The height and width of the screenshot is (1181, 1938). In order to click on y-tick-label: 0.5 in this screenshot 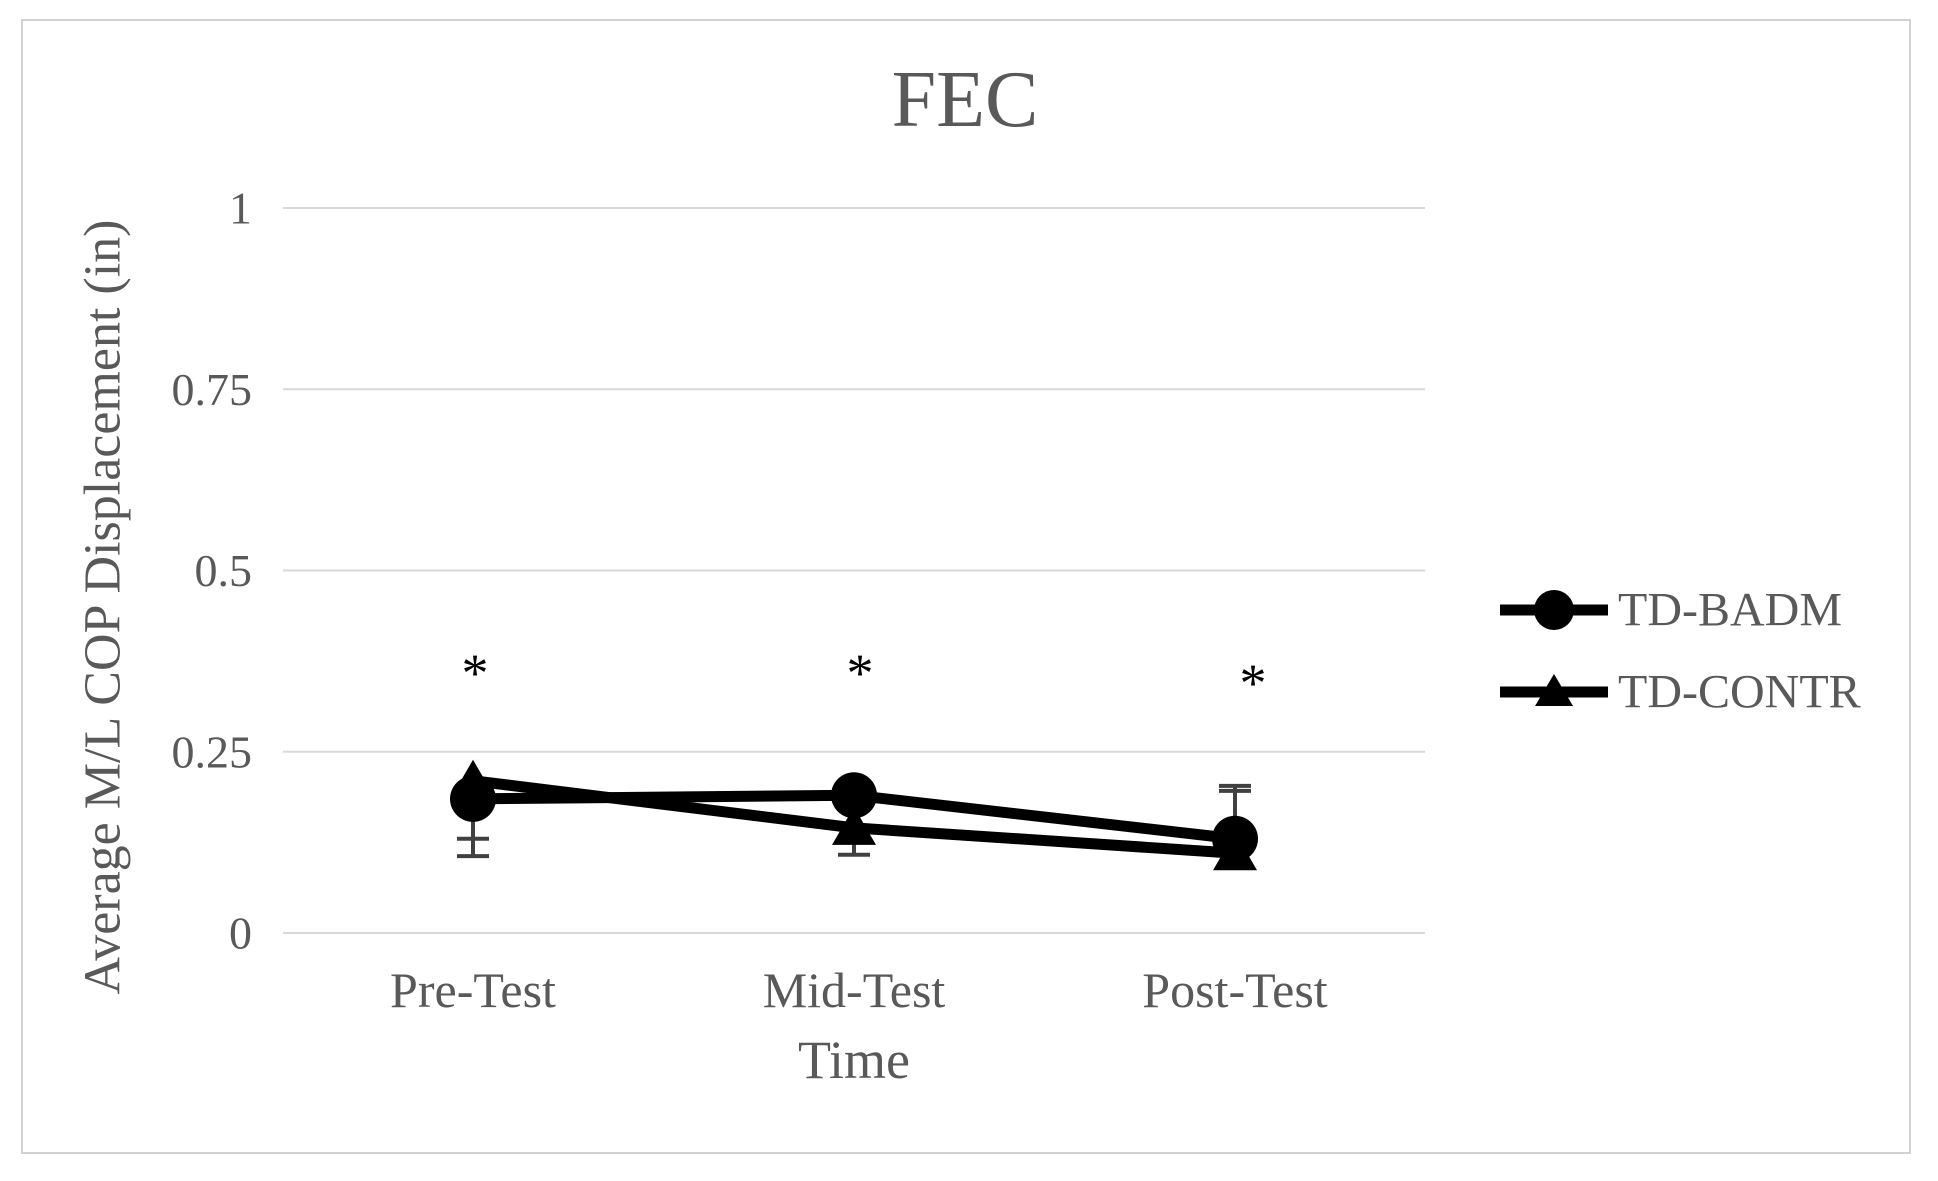, I will do `click(224, 570)`.